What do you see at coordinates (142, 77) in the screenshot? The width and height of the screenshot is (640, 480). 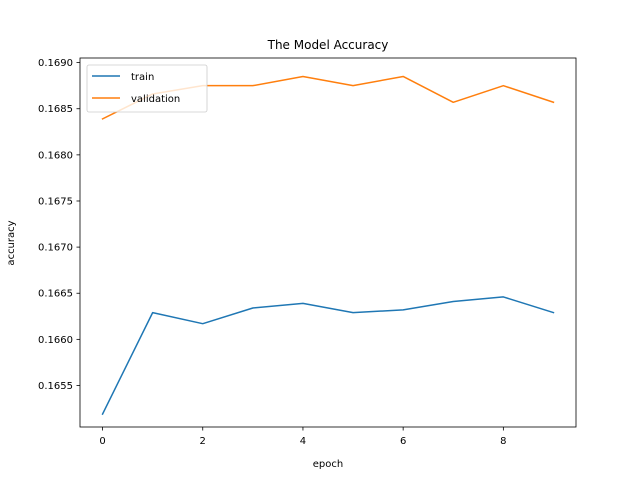 I see `legend-label-train: train` at bounding box center [142, 77].